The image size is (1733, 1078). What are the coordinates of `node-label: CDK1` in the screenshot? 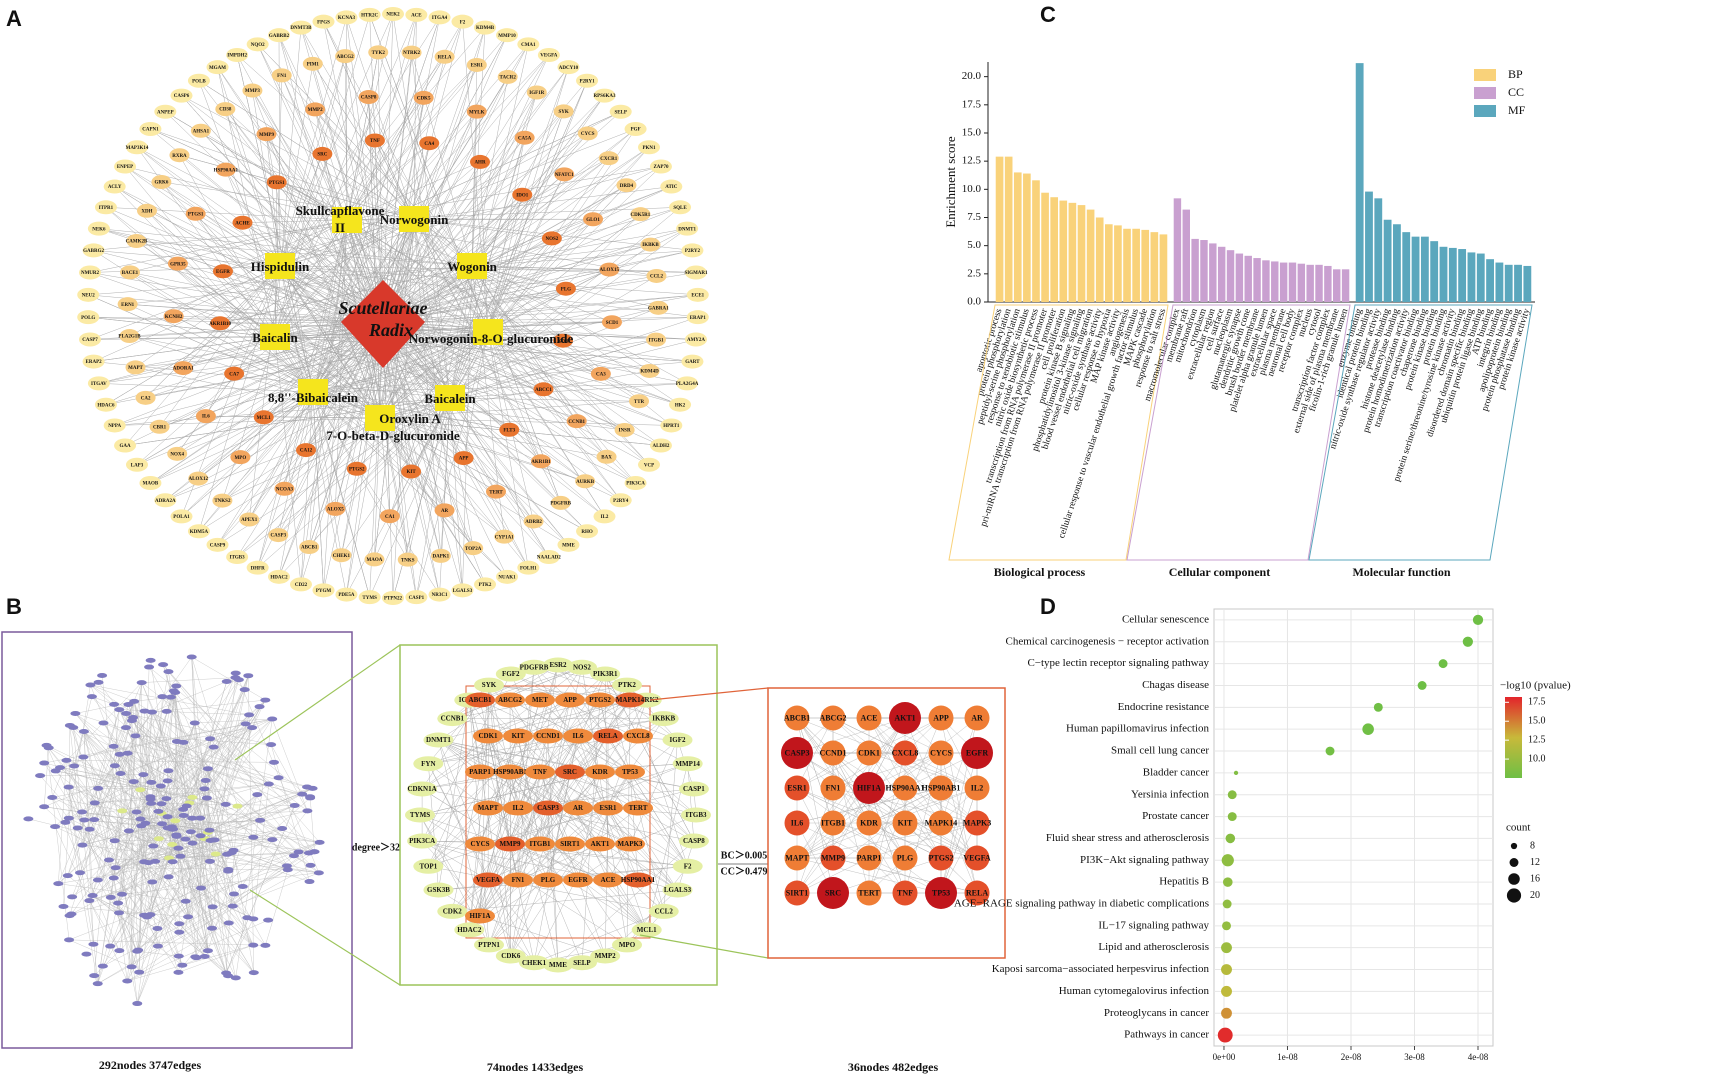 It's located at (869, 752).